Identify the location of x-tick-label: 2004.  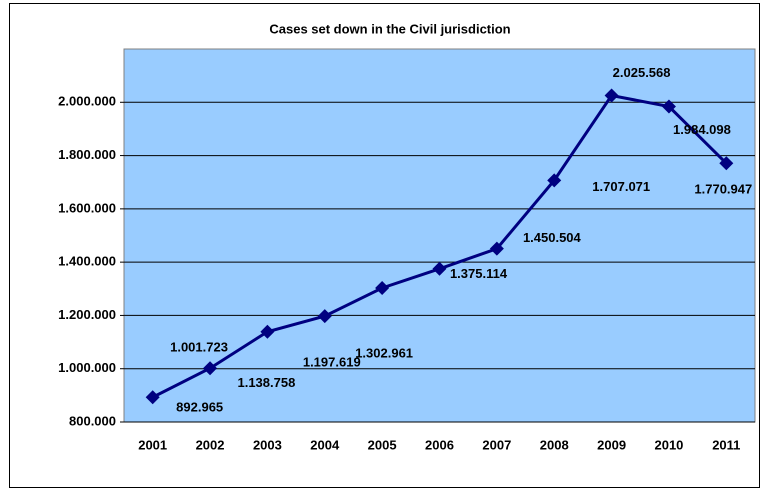
(325, 444).